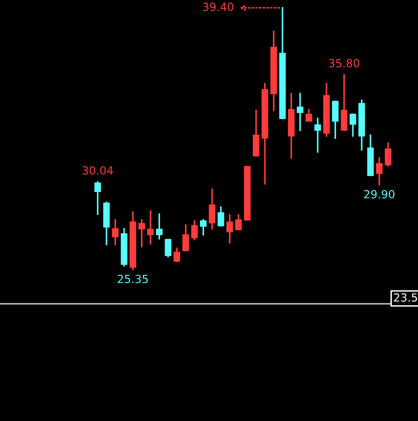 The width and height of the screenshot is (418, 421). I want to click on annotation: 35.80, so click(344, 63).